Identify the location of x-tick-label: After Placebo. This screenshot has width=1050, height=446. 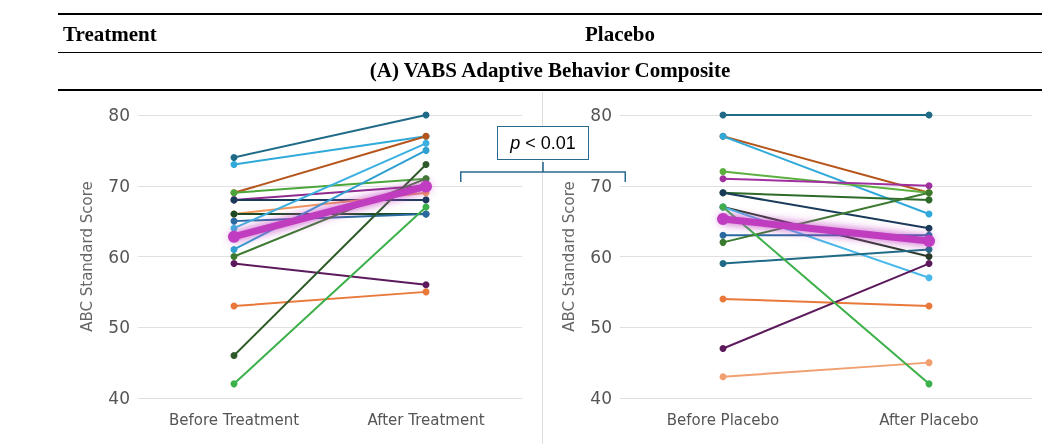
(929, 419).